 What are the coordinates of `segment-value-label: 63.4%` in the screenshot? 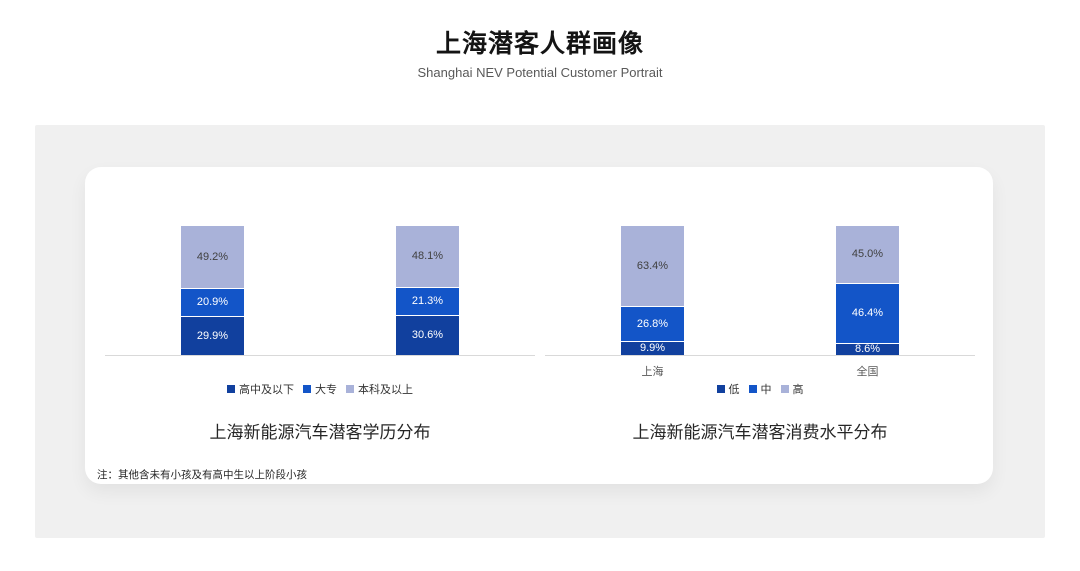 It's located at (652, 265).